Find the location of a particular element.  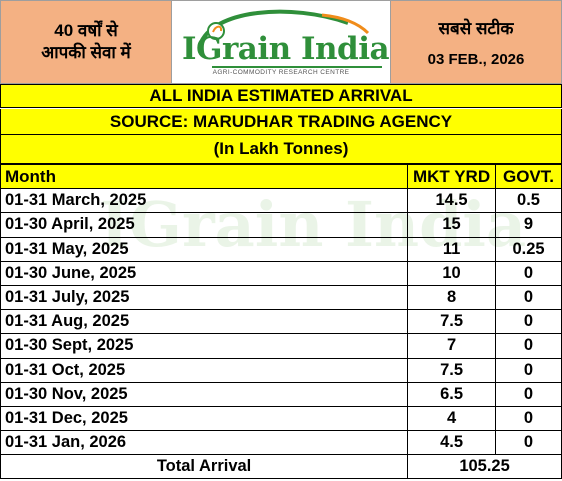

total-row: Total Arrival 105.25 is located at coordinates (281, 467).